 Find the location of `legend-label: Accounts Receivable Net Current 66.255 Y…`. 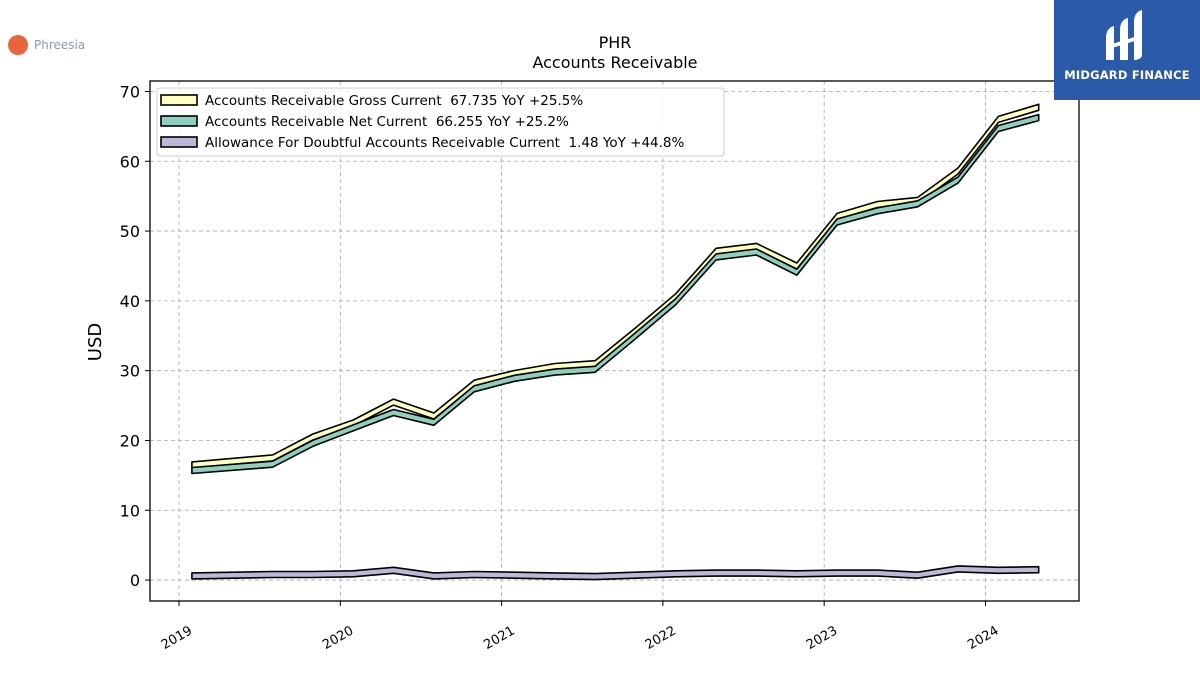

legend-label: Accounts Receivable Net Current 66.255 Y… is located at coordinates (387, 122).